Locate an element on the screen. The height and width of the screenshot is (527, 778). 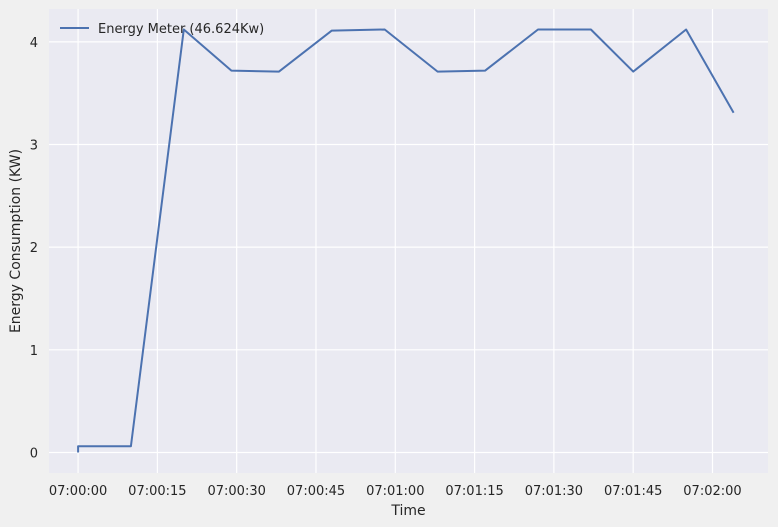
y-tick-label: 2 is located at coordinates (34, 248).